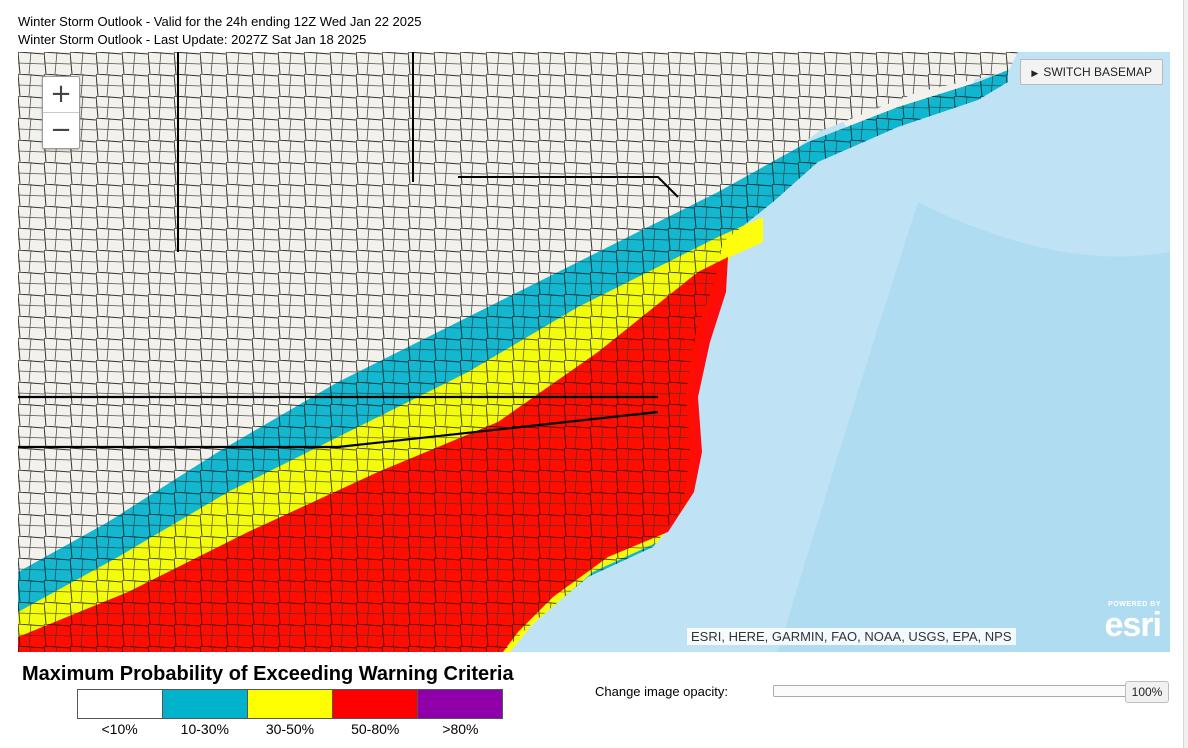 This screenshot has width=1188, height=748. What do you see at coordinates (1147, 692) in the screenshot?
I see `opacity-slider-handle: 100%` at bounding box center [1147, 692].